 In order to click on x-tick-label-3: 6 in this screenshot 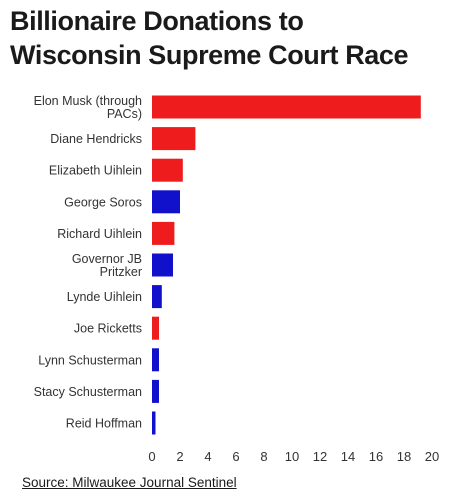, I will do `click(235, 456)`.